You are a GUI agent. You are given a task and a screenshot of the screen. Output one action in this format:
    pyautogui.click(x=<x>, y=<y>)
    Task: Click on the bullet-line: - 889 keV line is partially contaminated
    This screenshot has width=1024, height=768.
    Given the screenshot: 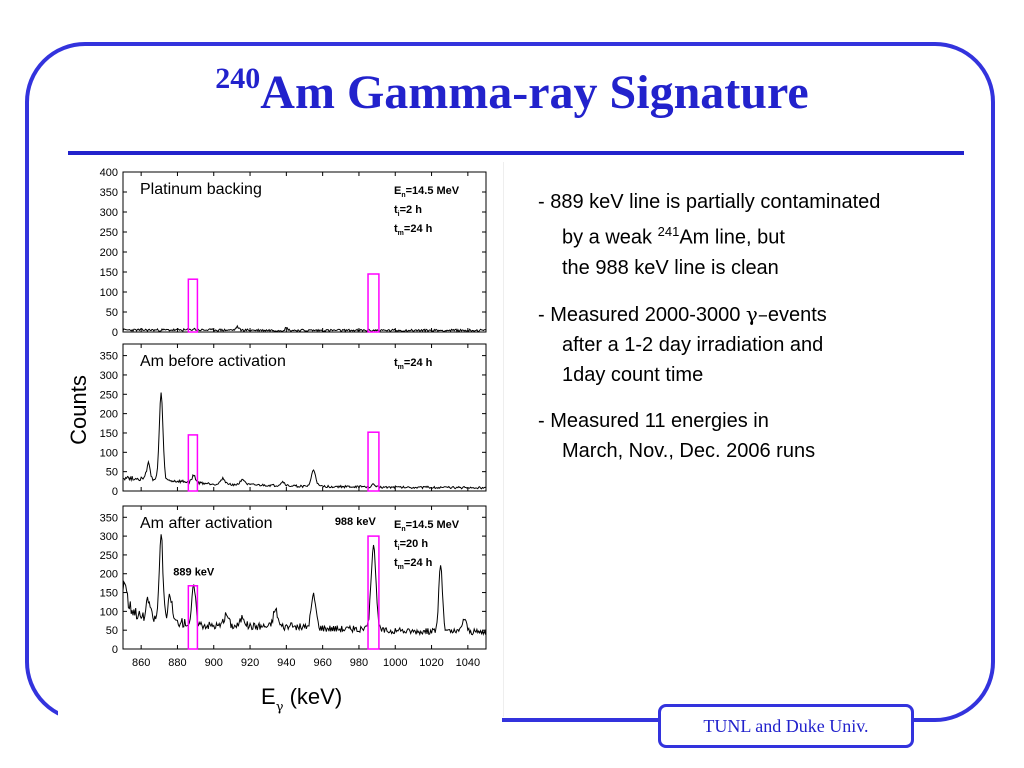 What is the action you would take?
    pyautogui.click(x=709, y=202)
    